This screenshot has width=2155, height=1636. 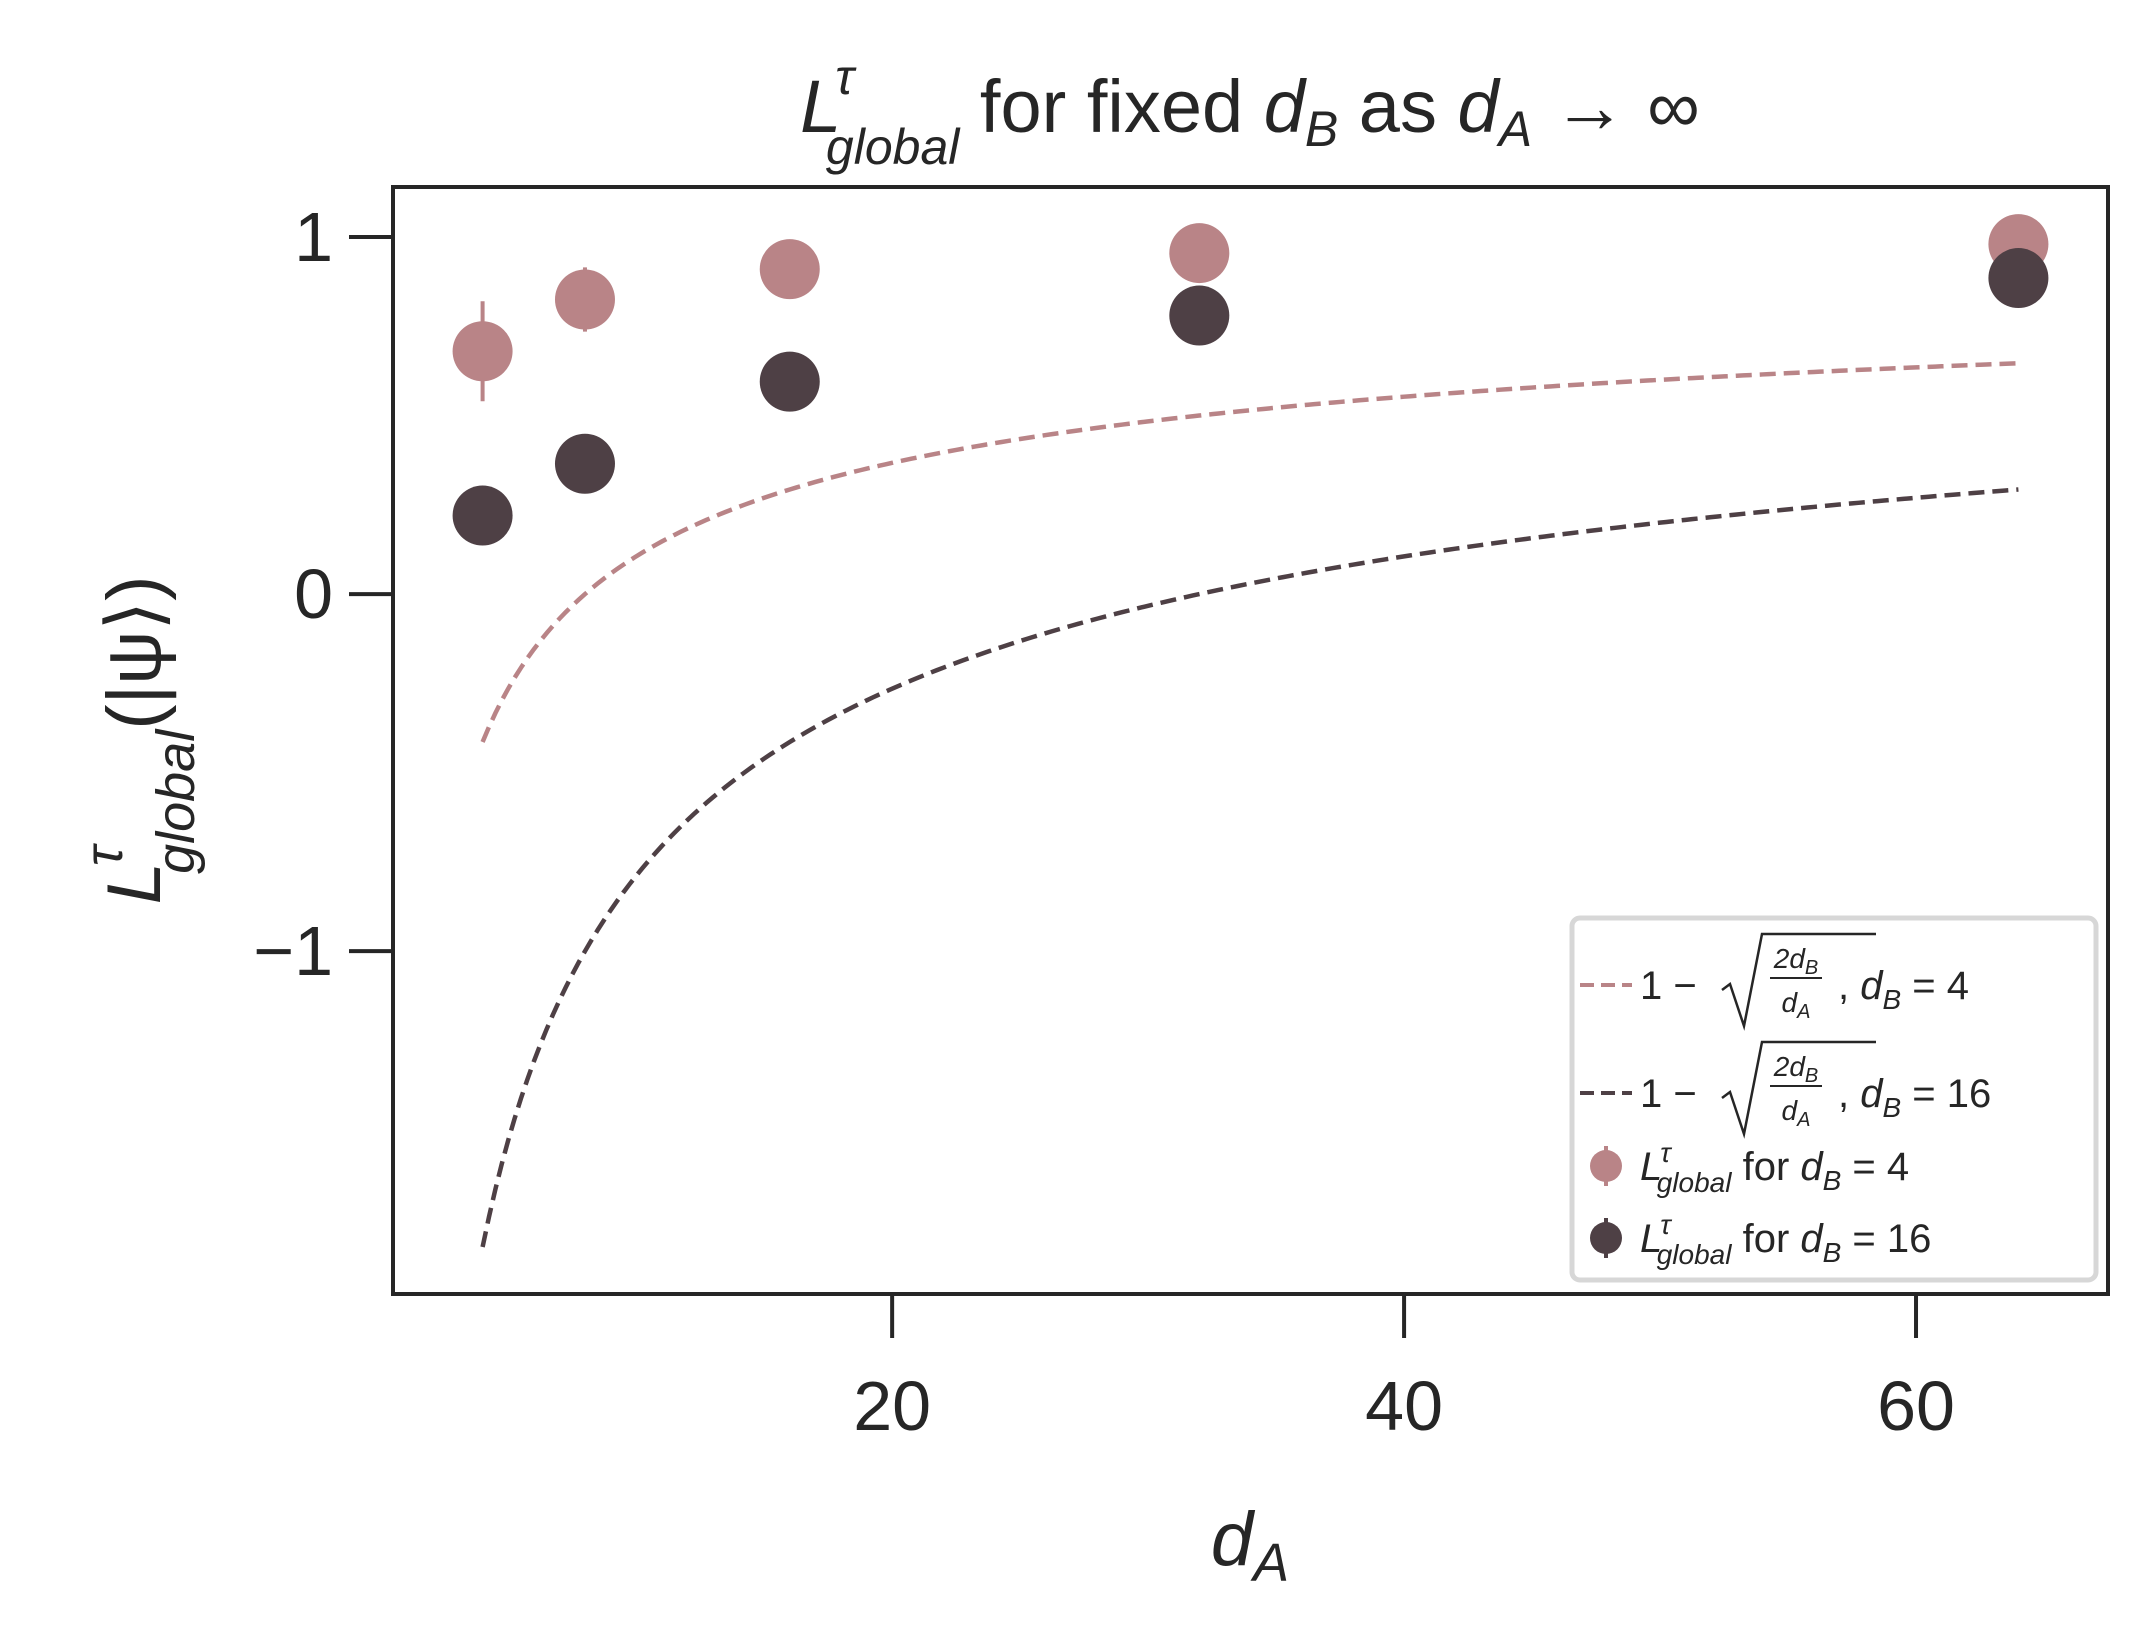 I want to click on legend-frac-num-2: 2dB, so click(x=1796, y=1069).